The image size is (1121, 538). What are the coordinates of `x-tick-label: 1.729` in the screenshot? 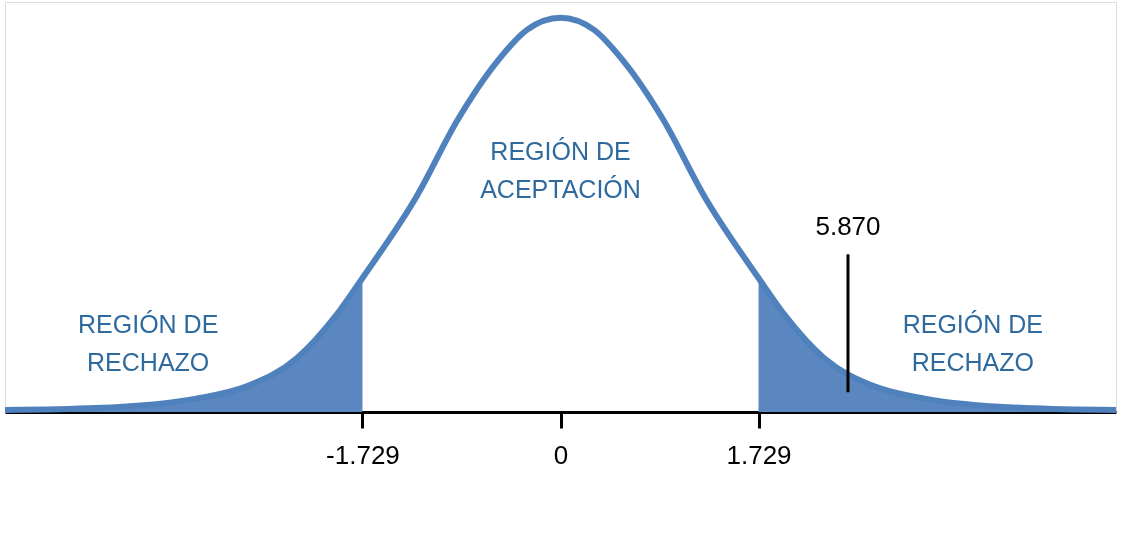 It's located at (759, 454).